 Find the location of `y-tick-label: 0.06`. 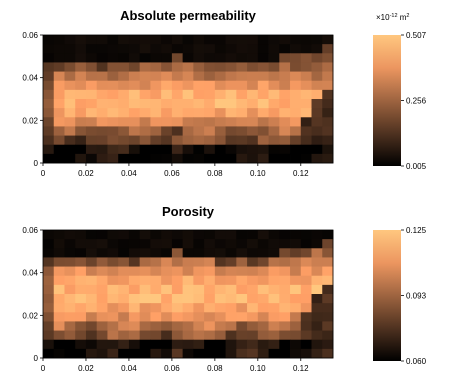

y-tick-label: 0.06 is located at coordinates (30, 230).